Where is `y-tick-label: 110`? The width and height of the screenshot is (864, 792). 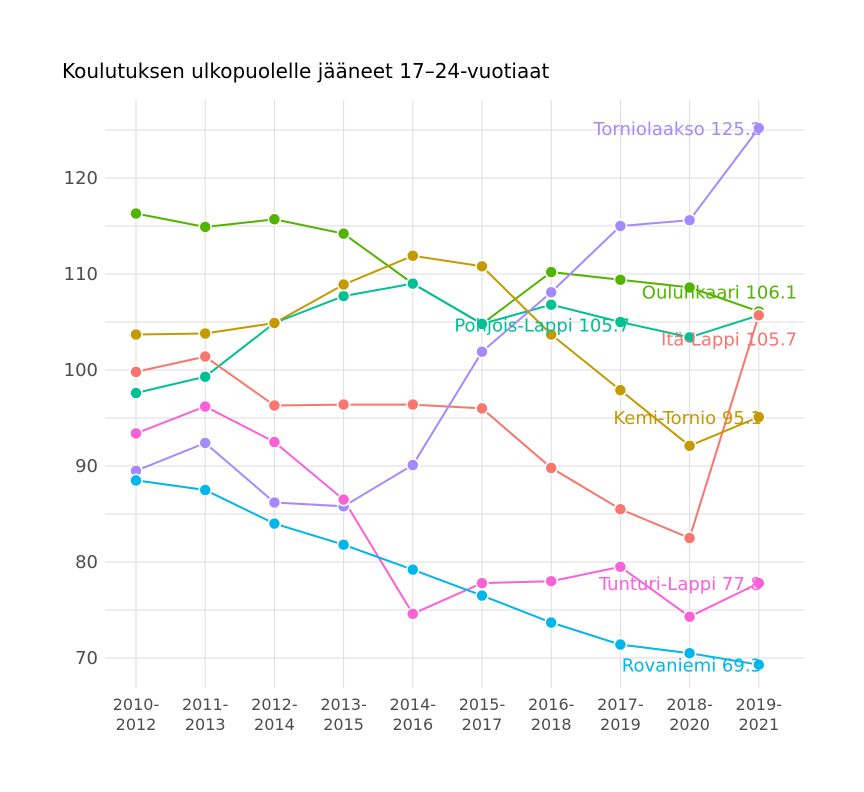 y-tick-label: 110 is located at coordinates (81, 274).